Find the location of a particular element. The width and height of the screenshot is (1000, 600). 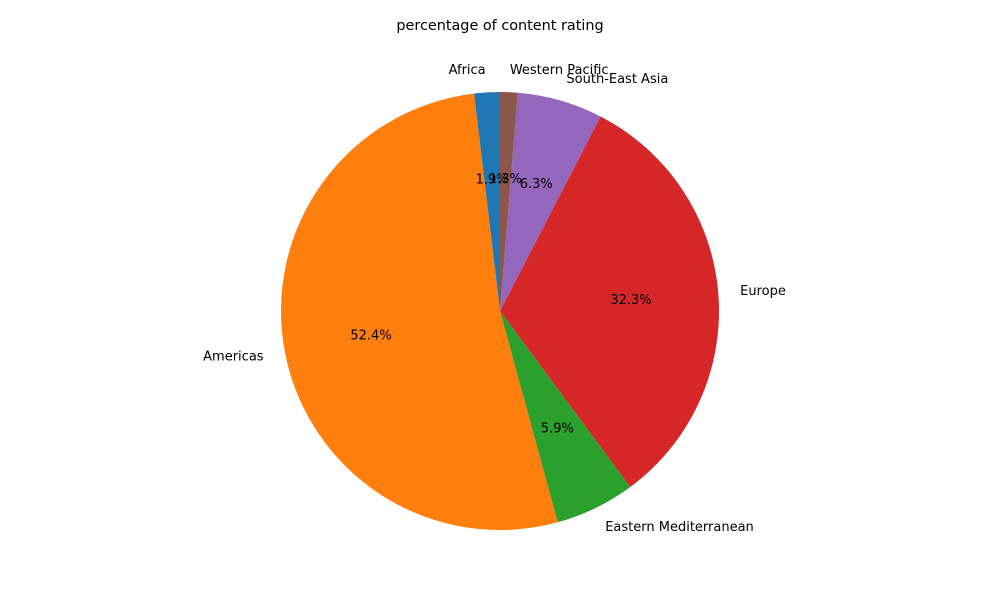

category-label-europe: Europe is located at coordinates (763, 291).